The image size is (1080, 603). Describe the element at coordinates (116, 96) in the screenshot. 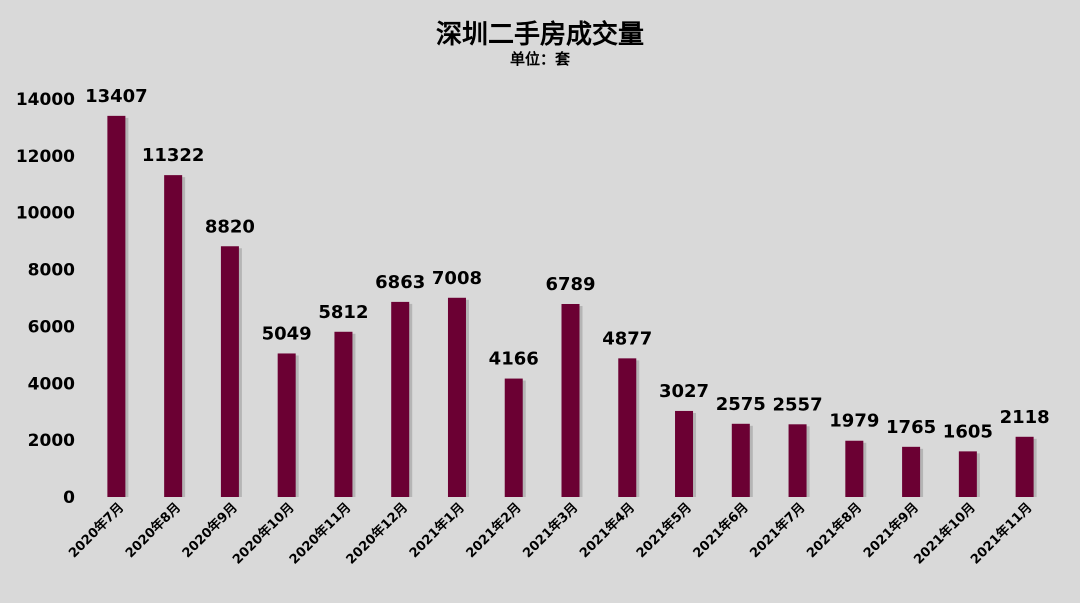

I see `data-label: 13407` at that location.